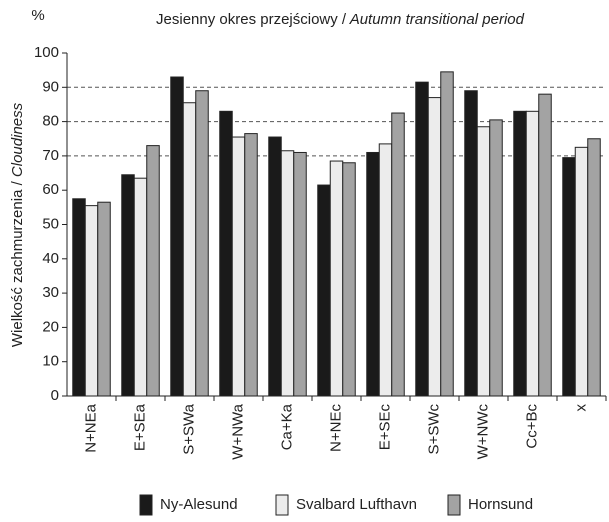 Image resolution: width=609 pixels, height=522 pixels. I want to click on y-tick-label: 90, so click(50, 86).